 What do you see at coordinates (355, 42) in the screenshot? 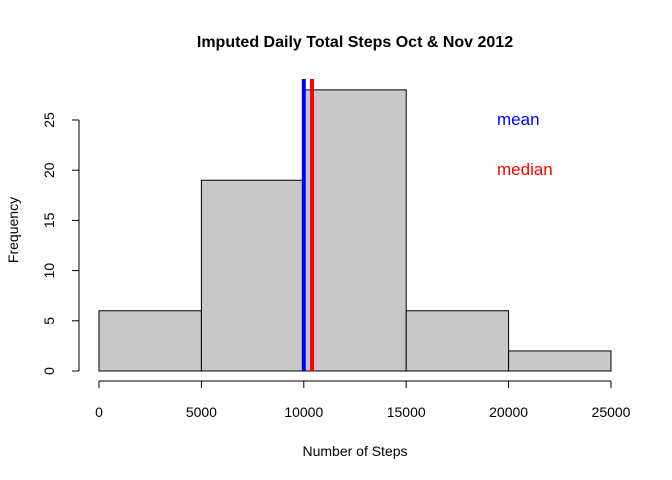
I see `chart-title: Imputed Daily Total Steps Oct & Nov 2012` at bounding box center [355, 42].